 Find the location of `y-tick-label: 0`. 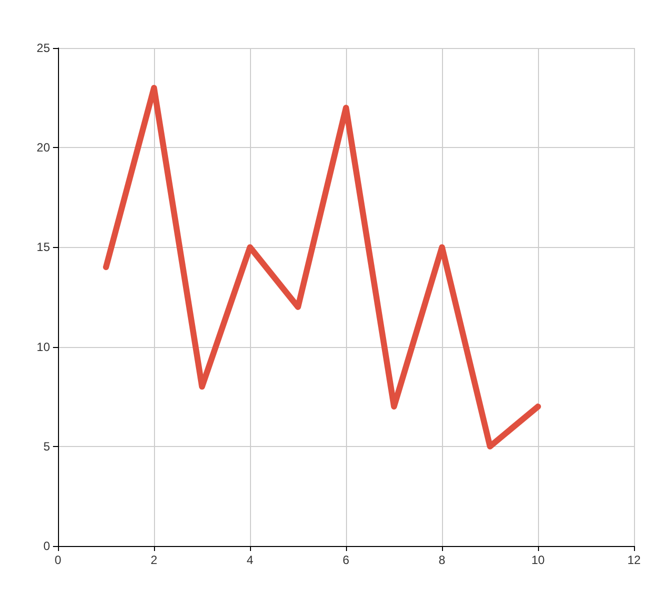

y-tick-label: 0 is located at coordinates (46, 546).